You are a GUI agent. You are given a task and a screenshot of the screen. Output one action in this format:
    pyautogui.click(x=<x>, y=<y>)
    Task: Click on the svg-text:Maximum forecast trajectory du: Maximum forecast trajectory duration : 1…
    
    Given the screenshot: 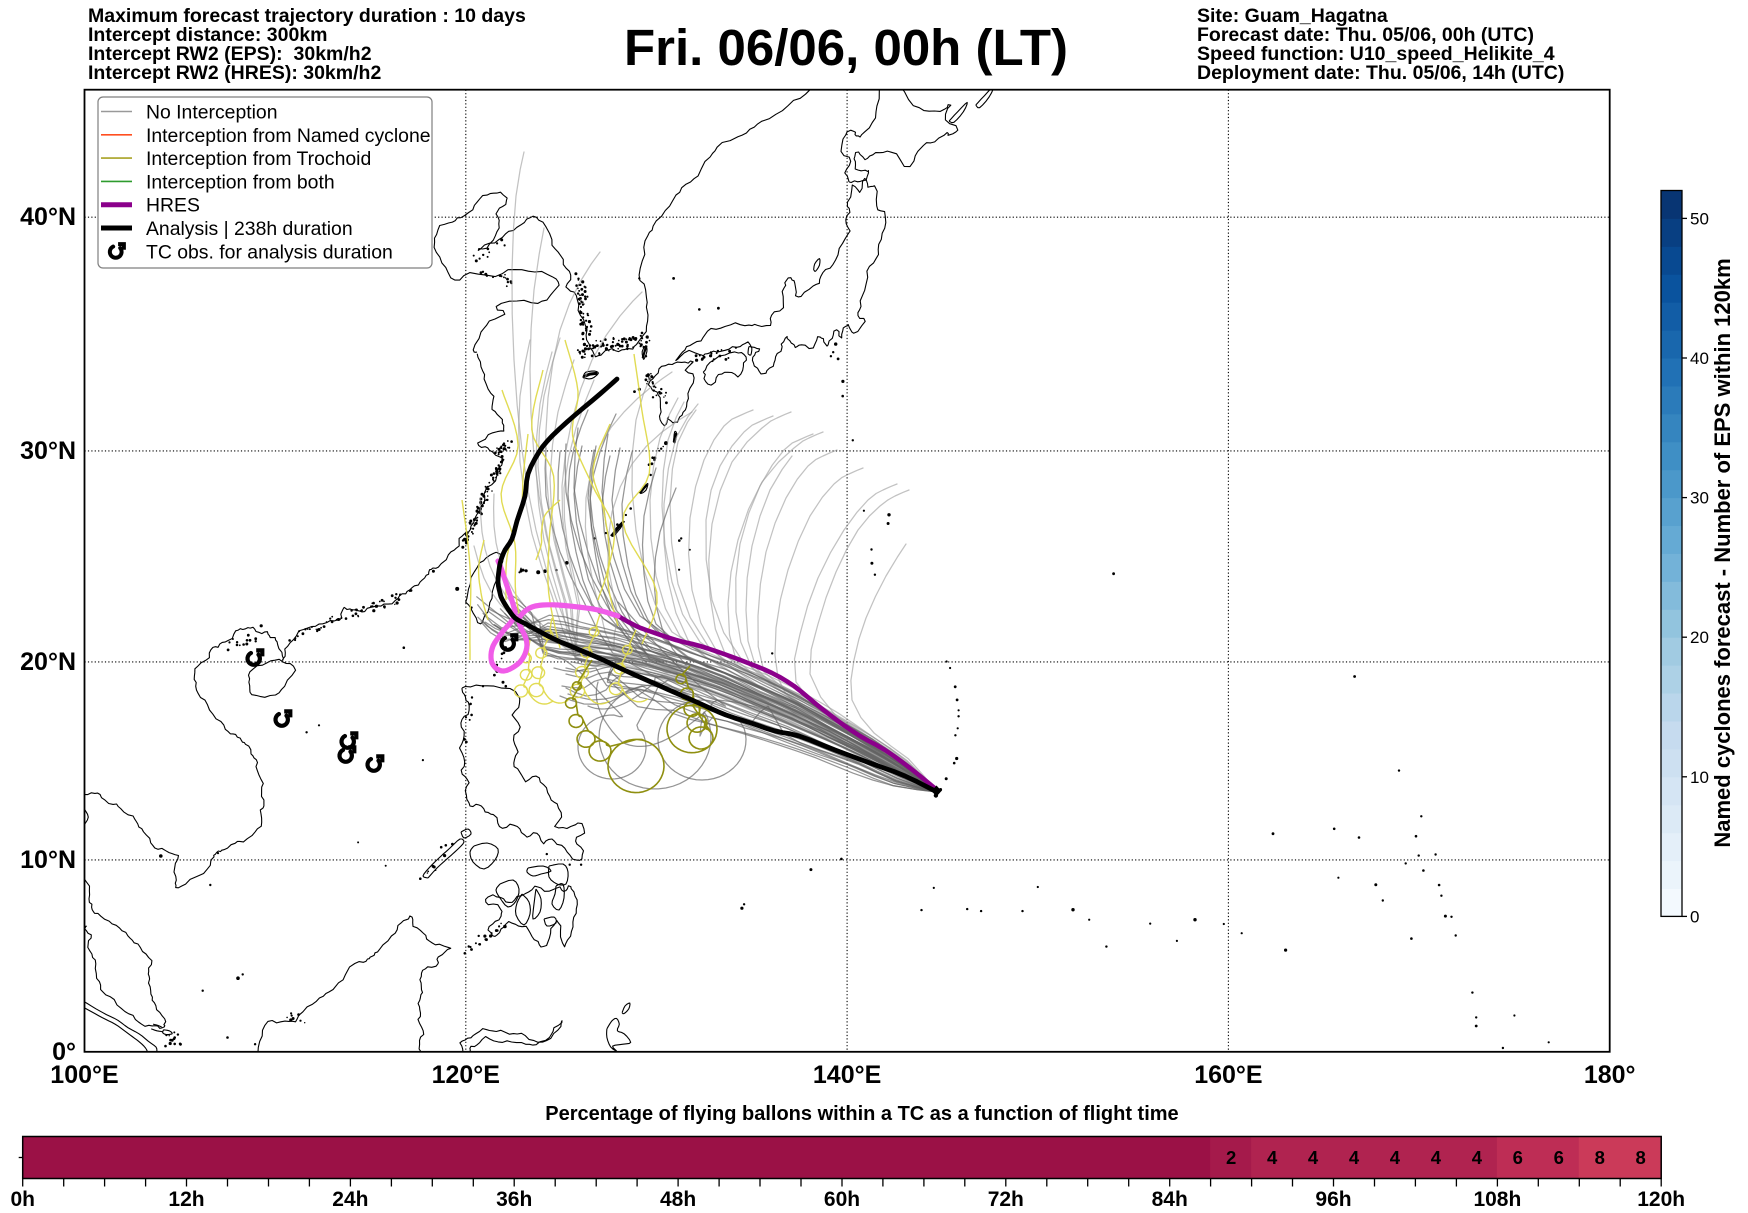 What is the action you would take?
    pyautogui.click(x=307, y=16)
    